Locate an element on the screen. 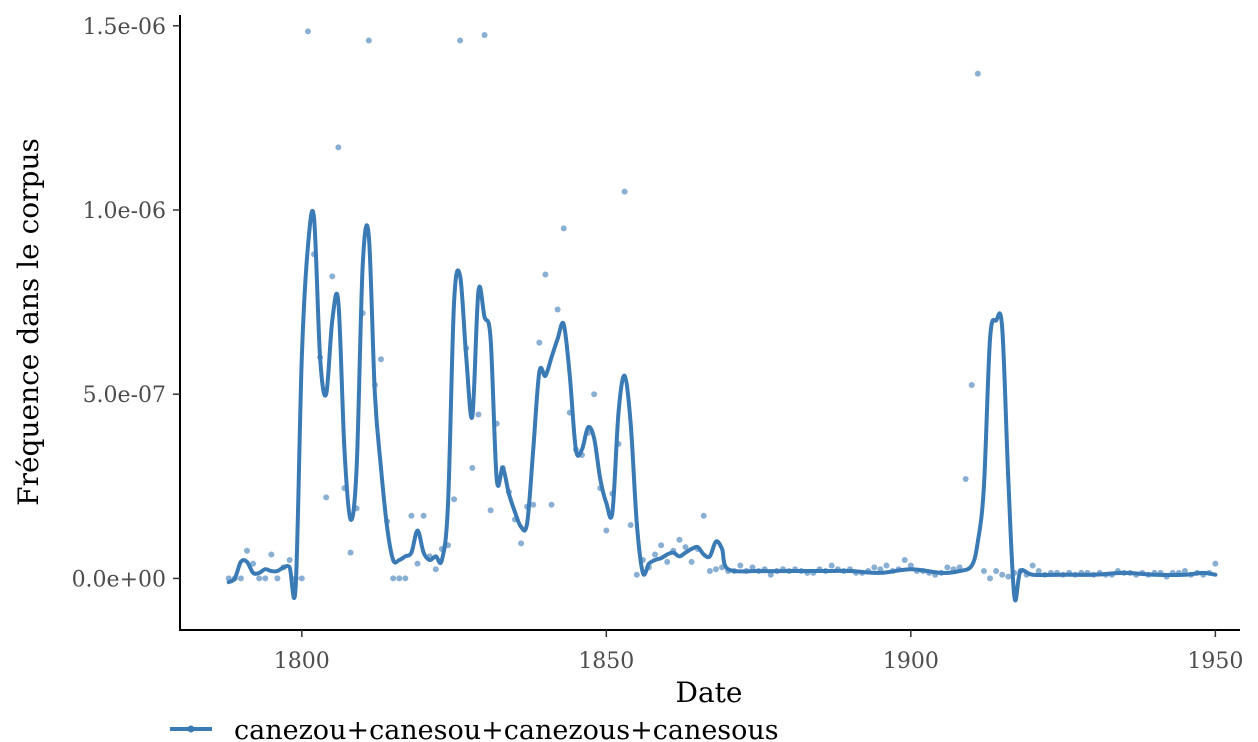 Image resolution: width=1258 pixels, height=742 pixels. y-axis-title: Fréquence dans le corpus is located at coordinates (28, 322).